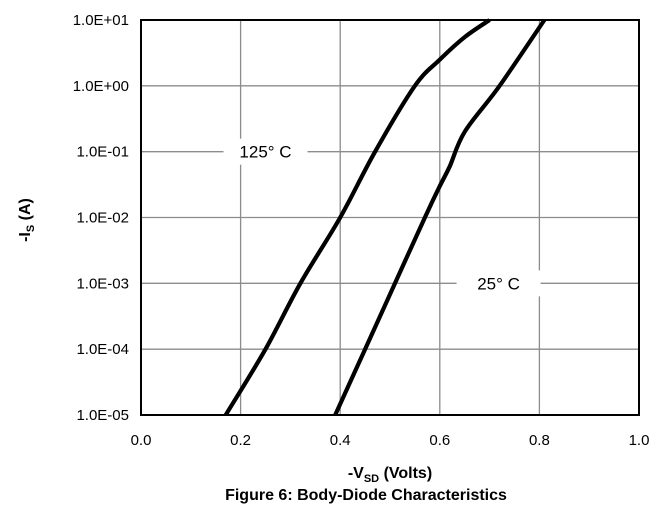  Describe the element at coordinates (240, 440) in the screenshot. I see `x-tick-label: 0.2` at that location.